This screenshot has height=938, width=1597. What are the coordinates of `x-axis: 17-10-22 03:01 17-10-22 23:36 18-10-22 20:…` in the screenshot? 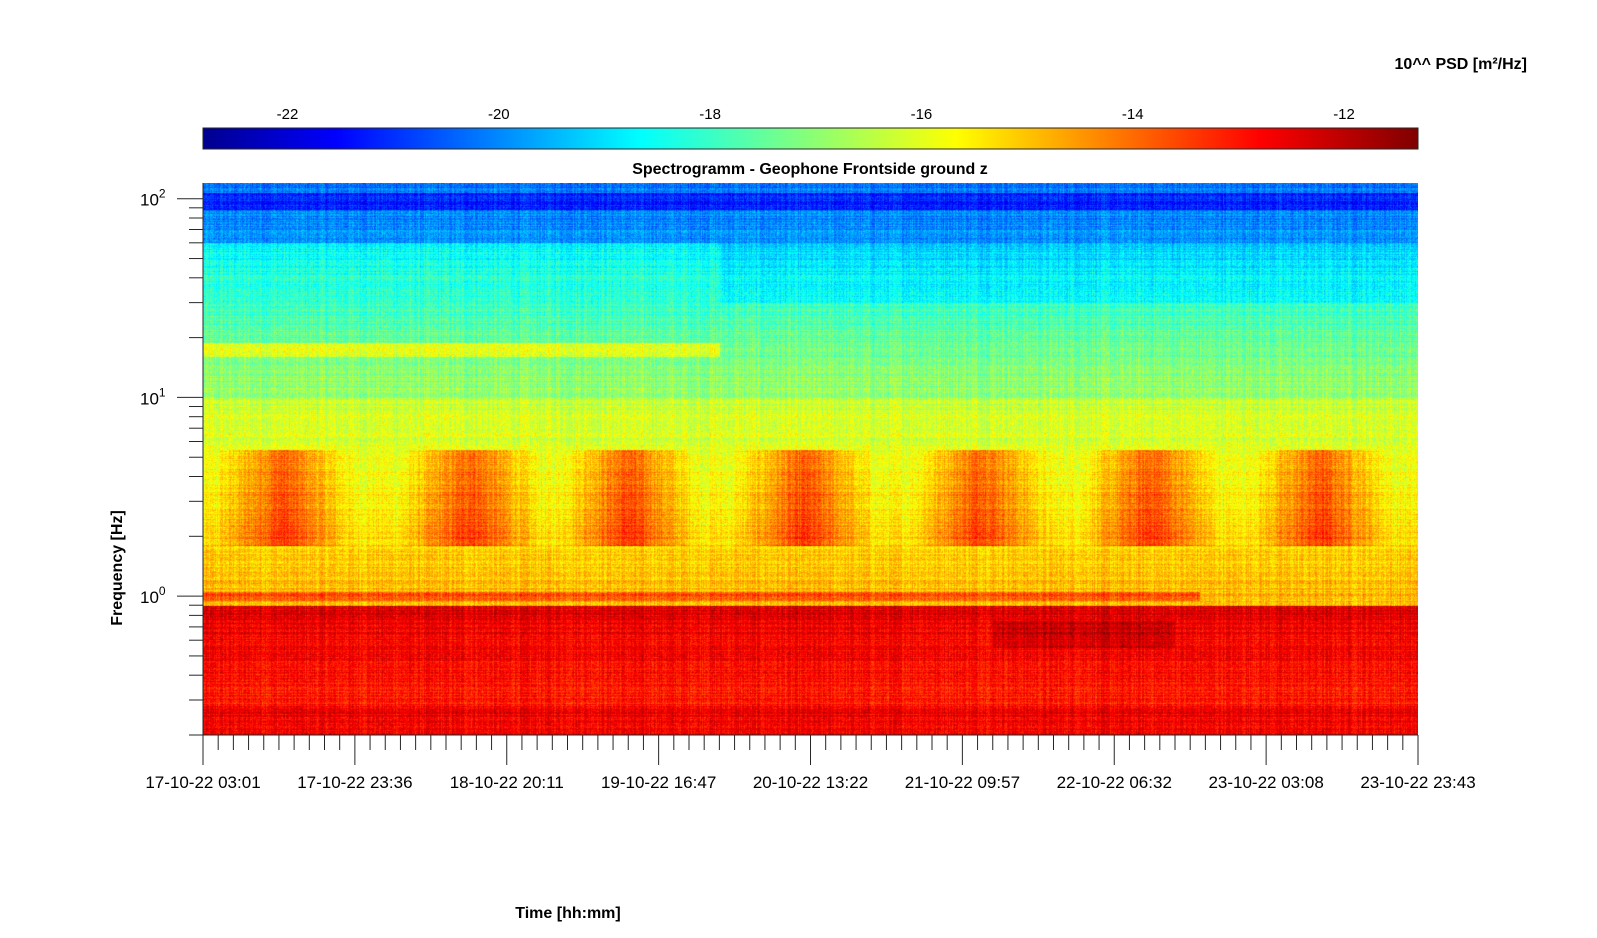 It's located at (810, 763).